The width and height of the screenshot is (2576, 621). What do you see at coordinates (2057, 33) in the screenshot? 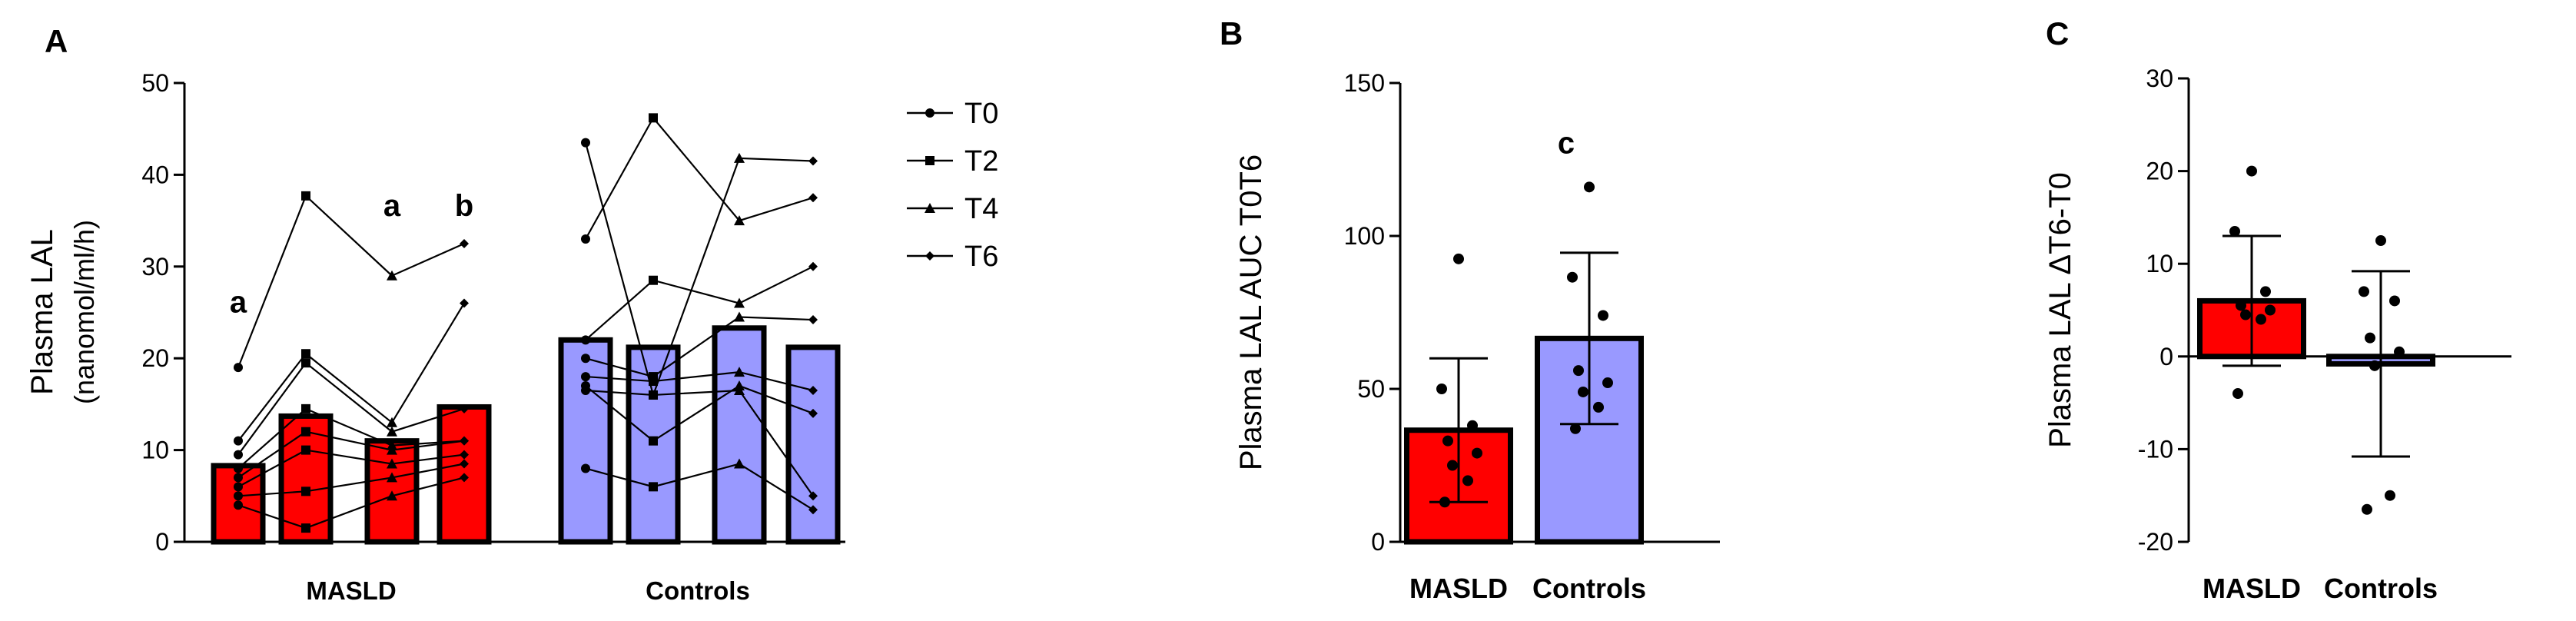
I see `panel-letter-c: C` at bounding box center [2057, 33].